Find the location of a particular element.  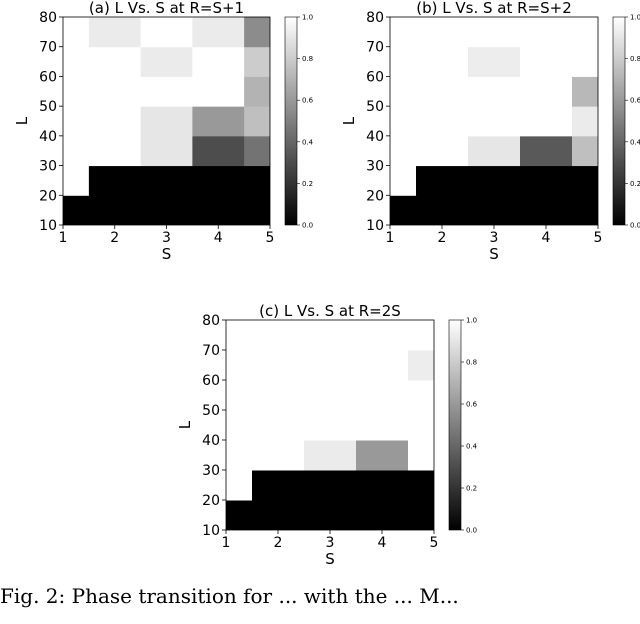

y-tick-label: 50 is located at coordinates (211, 411).